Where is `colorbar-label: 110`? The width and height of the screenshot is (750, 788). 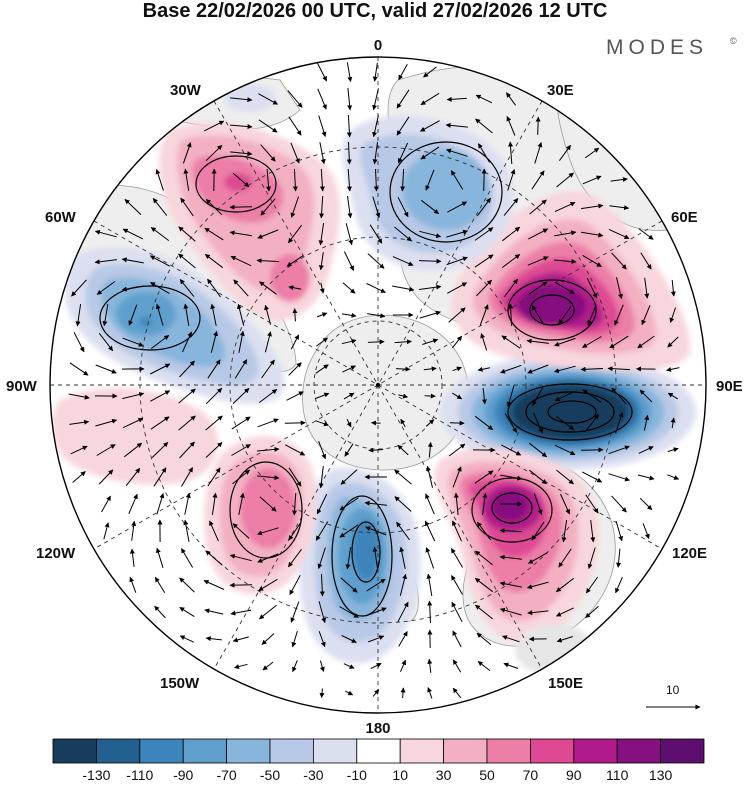 colorbar-label: 110 is located at coordinates (617, 775).